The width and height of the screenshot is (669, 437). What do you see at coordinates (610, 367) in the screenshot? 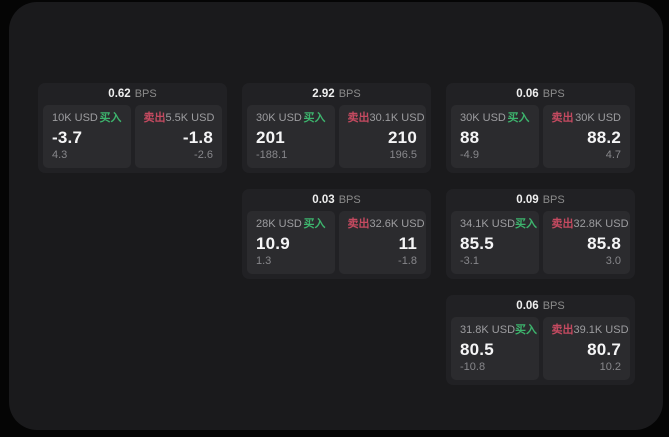
I see `sell-delta: 10.2` at bounding box center [610, 367].